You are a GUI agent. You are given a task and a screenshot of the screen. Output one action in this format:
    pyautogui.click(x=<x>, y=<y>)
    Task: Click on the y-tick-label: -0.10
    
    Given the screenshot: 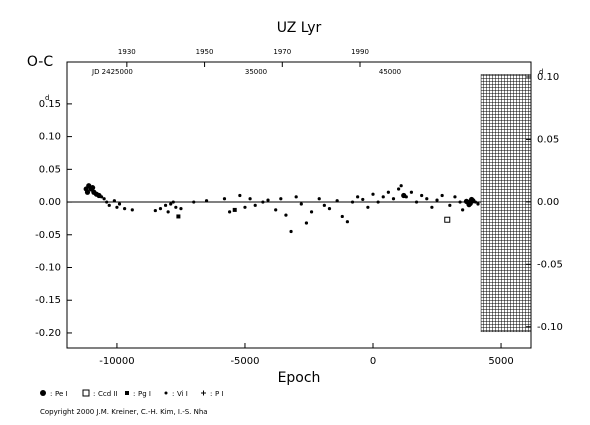 What is the action you would take?
    pyautogui.click(x=48, y=268)
    